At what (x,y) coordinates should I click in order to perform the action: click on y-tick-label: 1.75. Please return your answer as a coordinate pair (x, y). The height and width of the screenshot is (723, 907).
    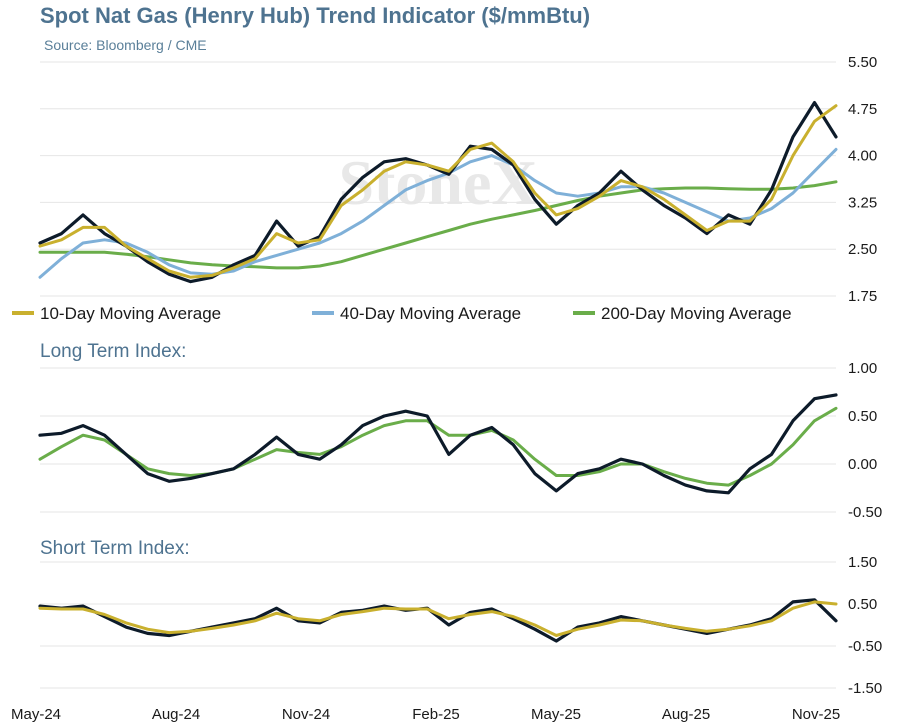
    Looking at the image, I should click on (862, 296).